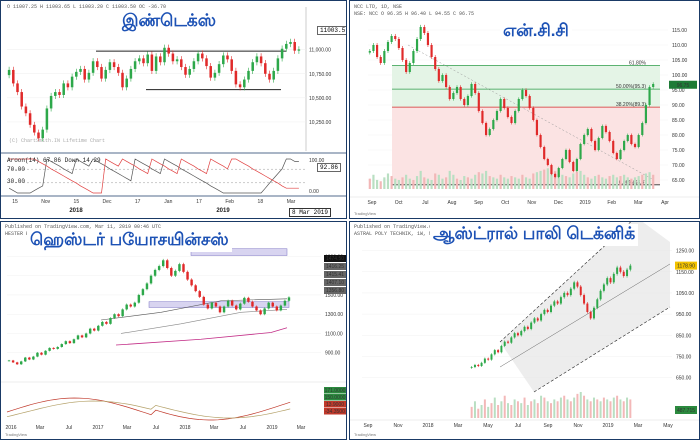  I want to click on x-tick-label: Feb, so click(229, 202).